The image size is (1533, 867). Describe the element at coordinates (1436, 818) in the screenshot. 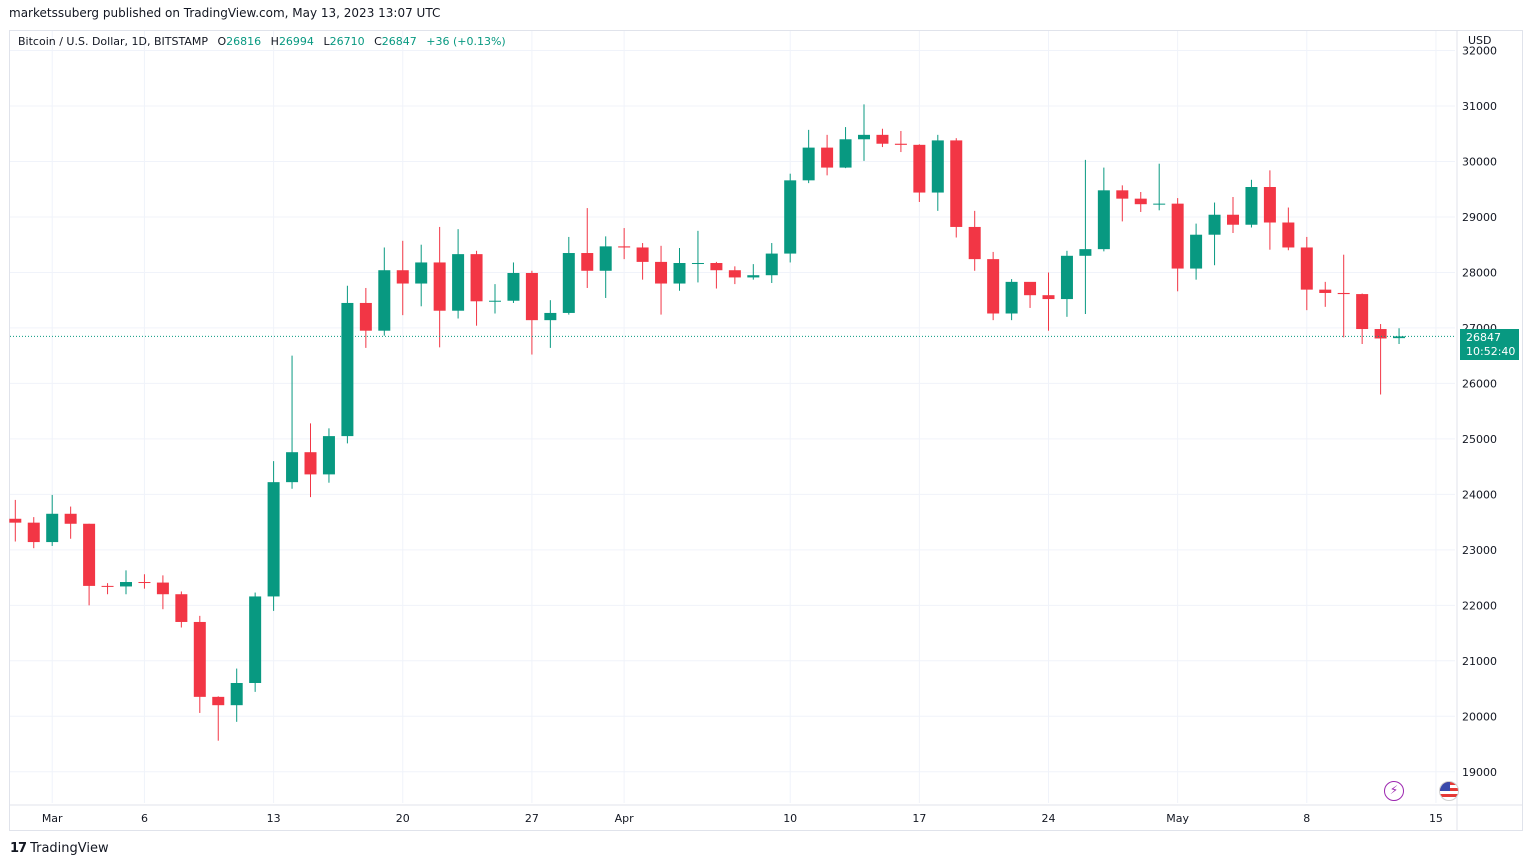

I see `time-tick-label: 15` at that location.